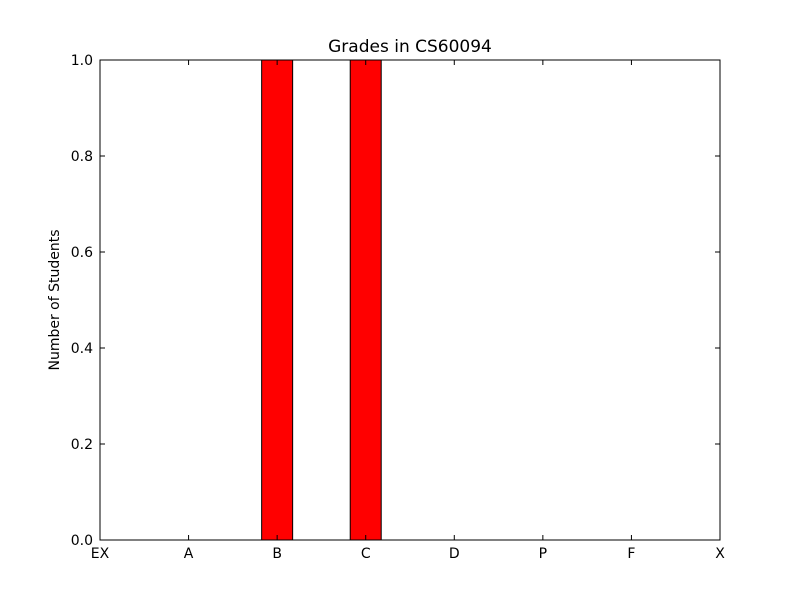 Image resolution: width=800 pixels, height=600 pixels. What do you see at coordinates (365, 300) in the screenshot?
I see `bar-c` at bounding box center [365, 300].